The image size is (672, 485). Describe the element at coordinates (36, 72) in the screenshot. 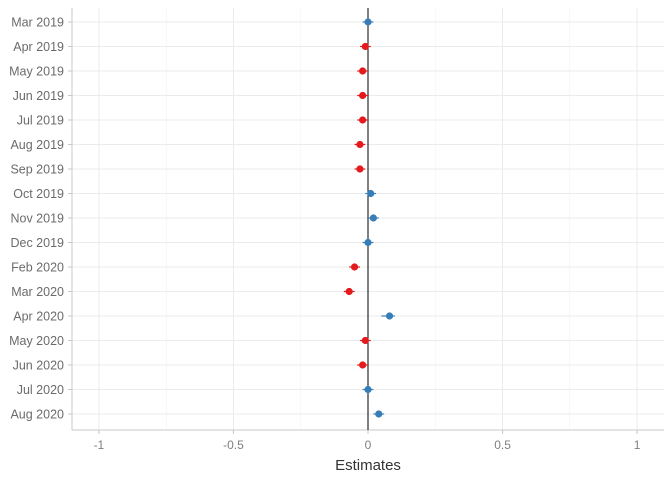

I see `y-tick-label: May 2019` at that location.